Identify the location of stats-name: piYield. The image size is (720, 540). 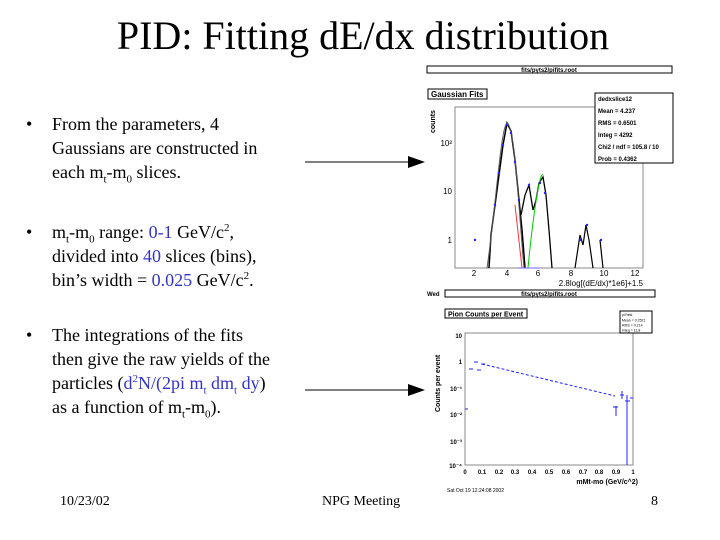
(627, 315).